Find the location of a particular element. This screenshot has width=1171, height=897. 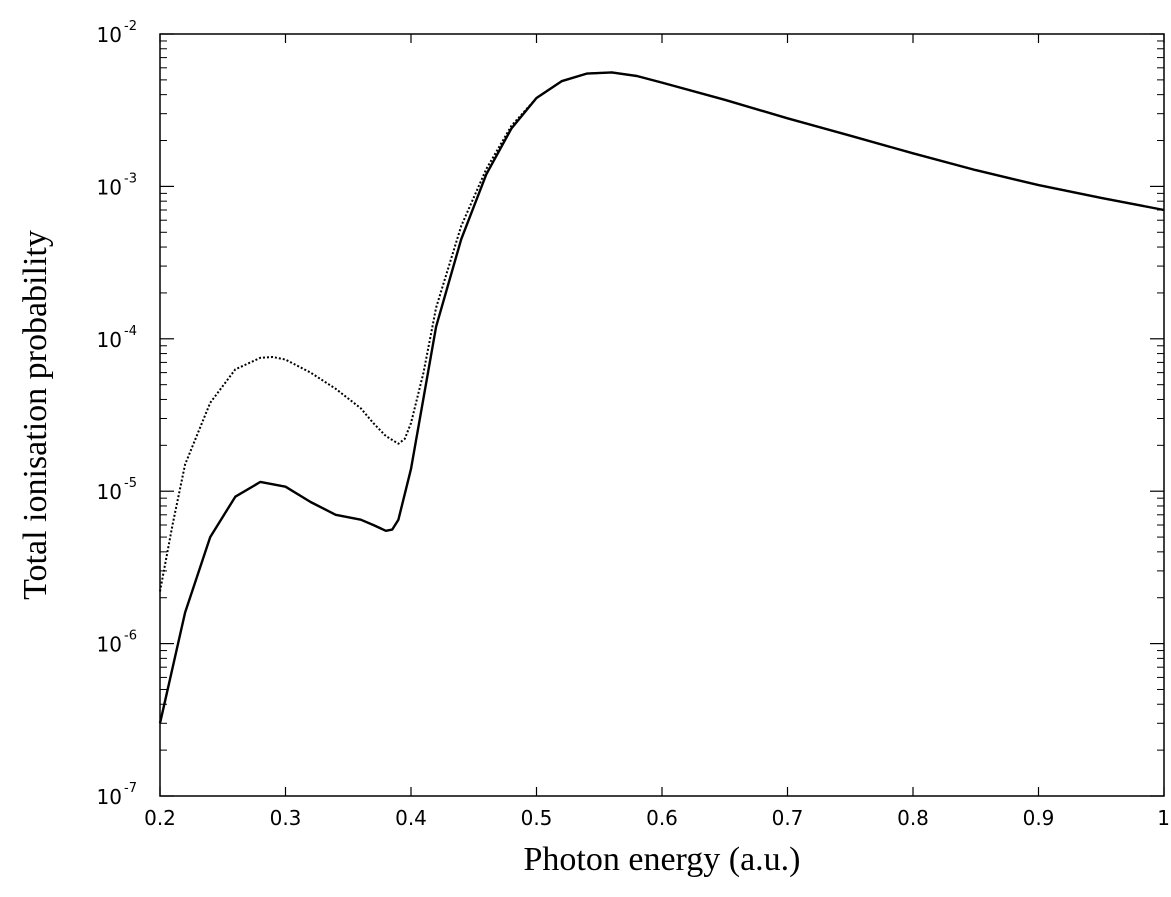

y-tick-exponent: -2 is located at coordinates (130, 26).